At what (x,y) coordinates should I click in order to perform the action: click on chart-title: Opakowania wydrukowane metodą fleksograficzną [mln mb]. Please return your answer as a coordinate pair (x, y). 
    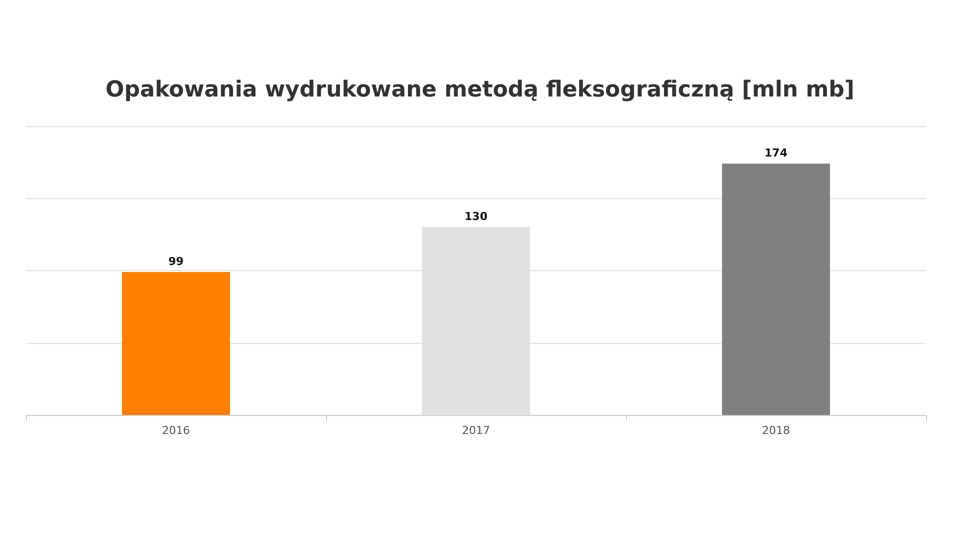
    Looking at the image, I should click on (480, 90).